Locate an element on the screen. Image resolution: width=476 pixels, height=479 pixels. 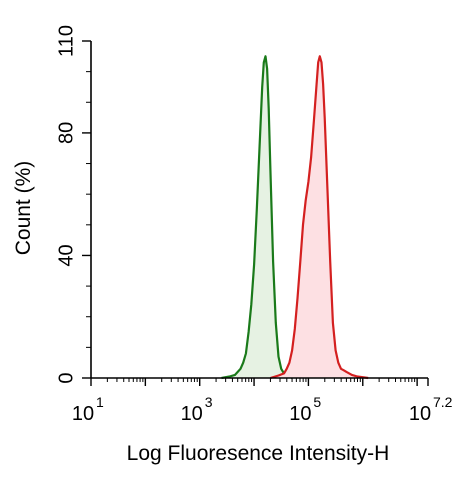
y-tick-label: 110 is located at coordinates (66, 41).